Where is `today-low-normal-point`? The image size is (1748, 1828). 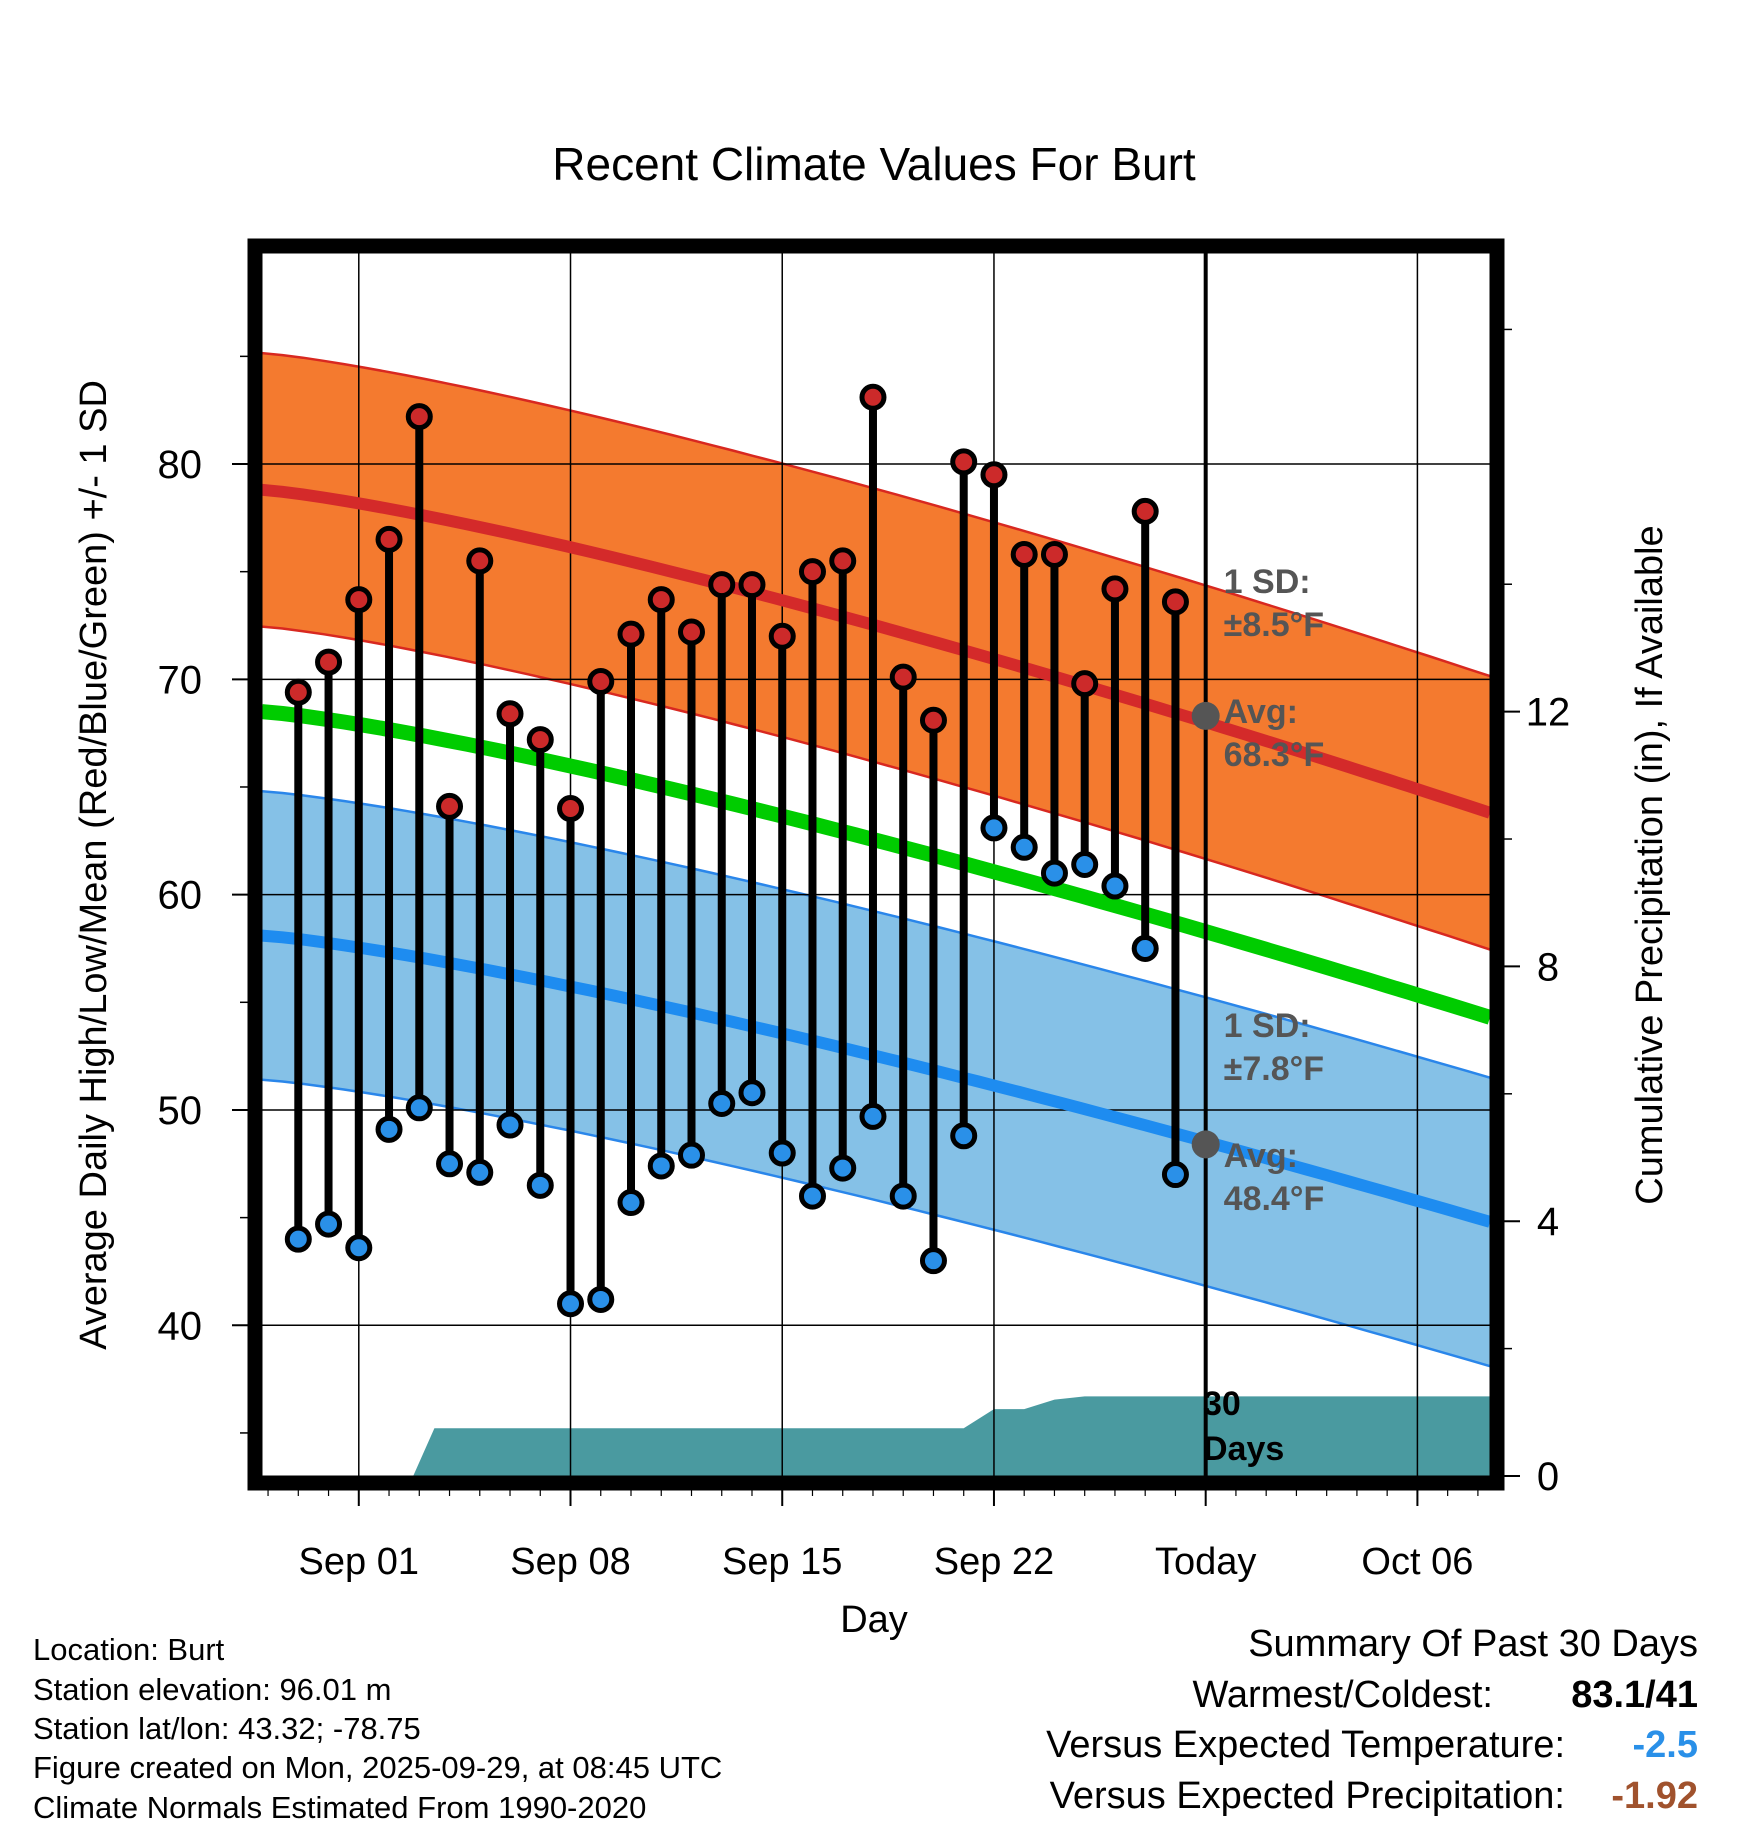
today-low-normal-point is located at coordinates (1205, 1144).